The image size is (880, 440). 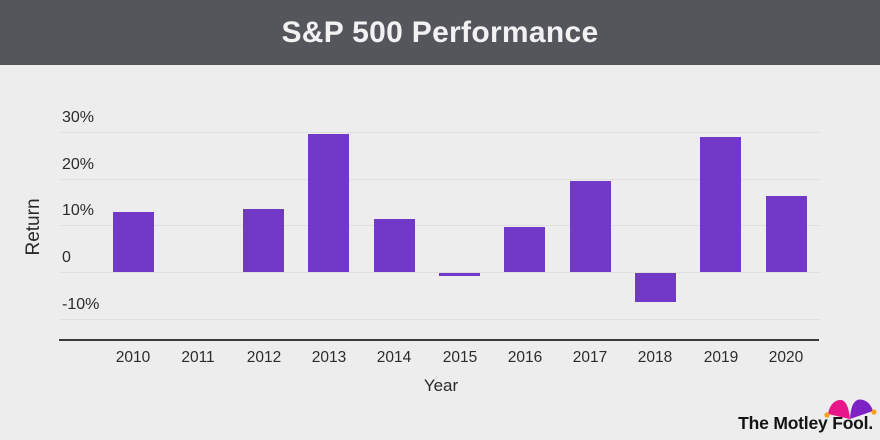 What do you see at coordinates (81, 304) in the screenshot?
I see `y-tick-label: -10%` at bounding box center [81, 304].